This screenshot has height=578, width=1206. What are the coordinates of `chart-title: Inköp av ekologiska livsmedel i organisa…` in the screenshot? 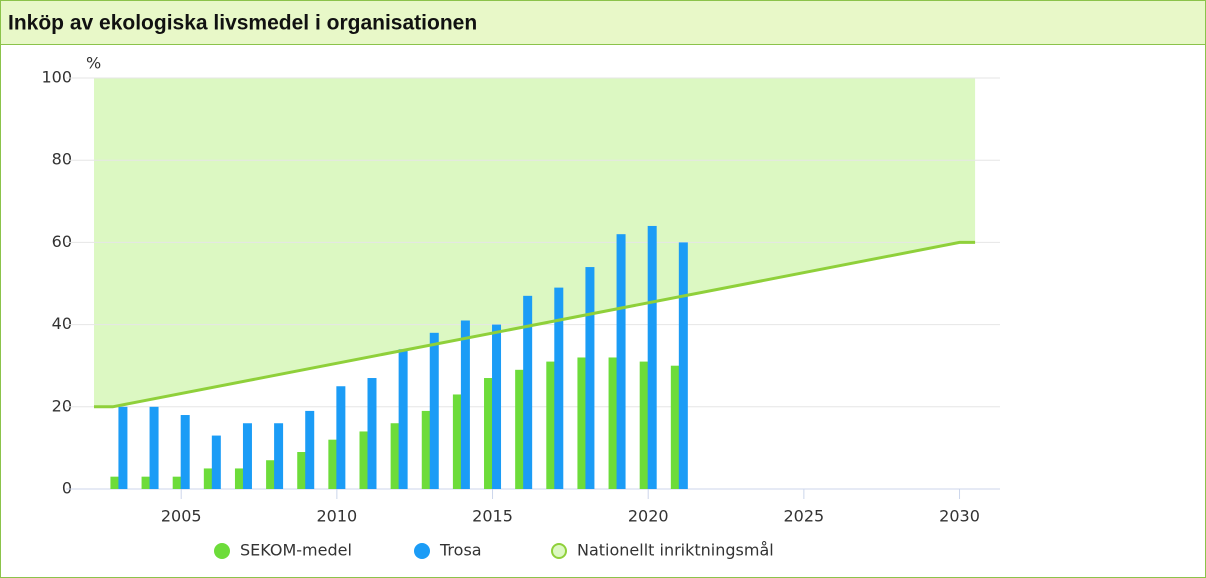 It's located at (242, 23).